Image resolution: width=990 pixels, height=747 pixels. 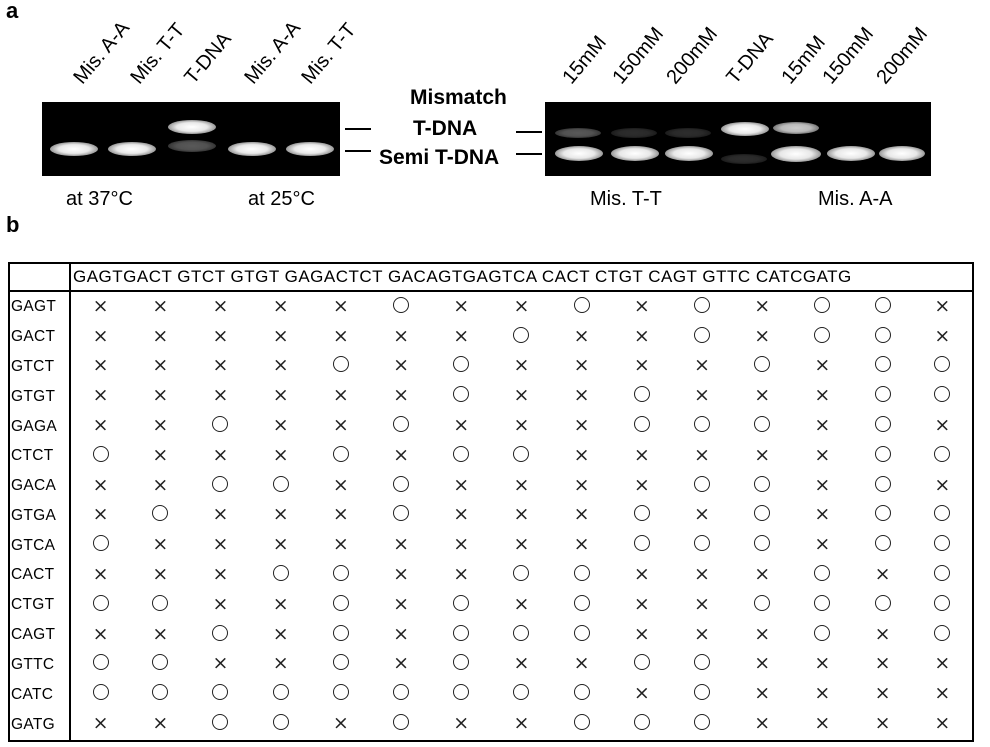 I want to click on right-gel-lane-label-6: 150mM, so click(x=848, y=56).